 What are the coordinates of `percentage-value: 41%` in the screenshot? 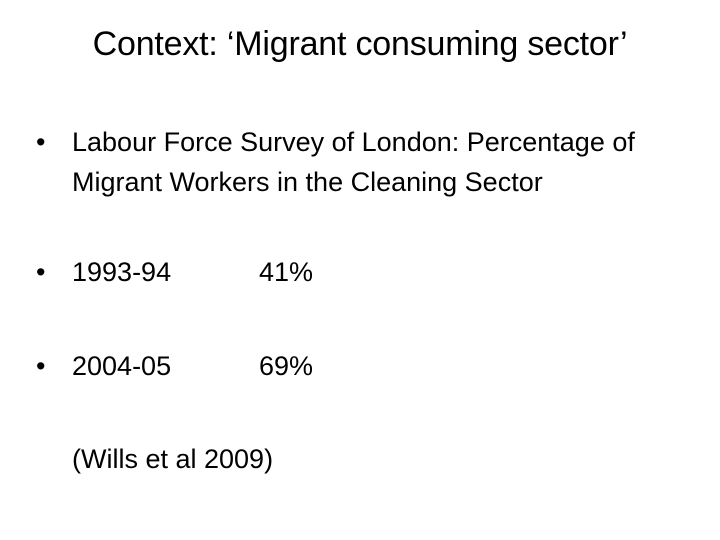 It's located at (286, 272).